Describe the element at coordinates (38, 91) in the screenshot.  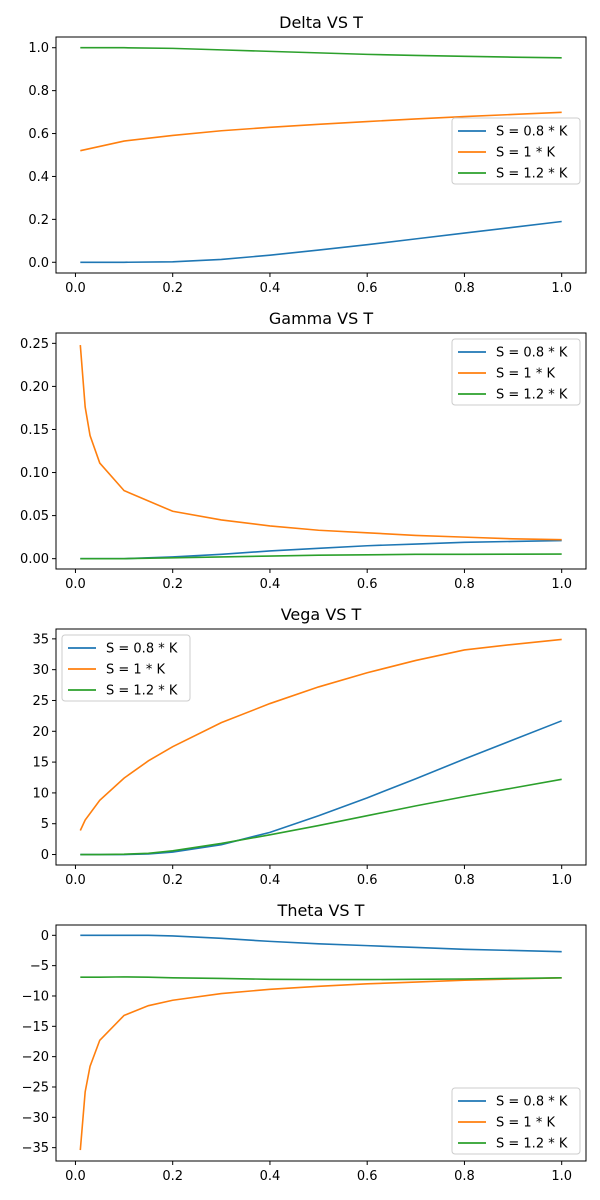
I see `y-tick-label: 0.8` at that location.